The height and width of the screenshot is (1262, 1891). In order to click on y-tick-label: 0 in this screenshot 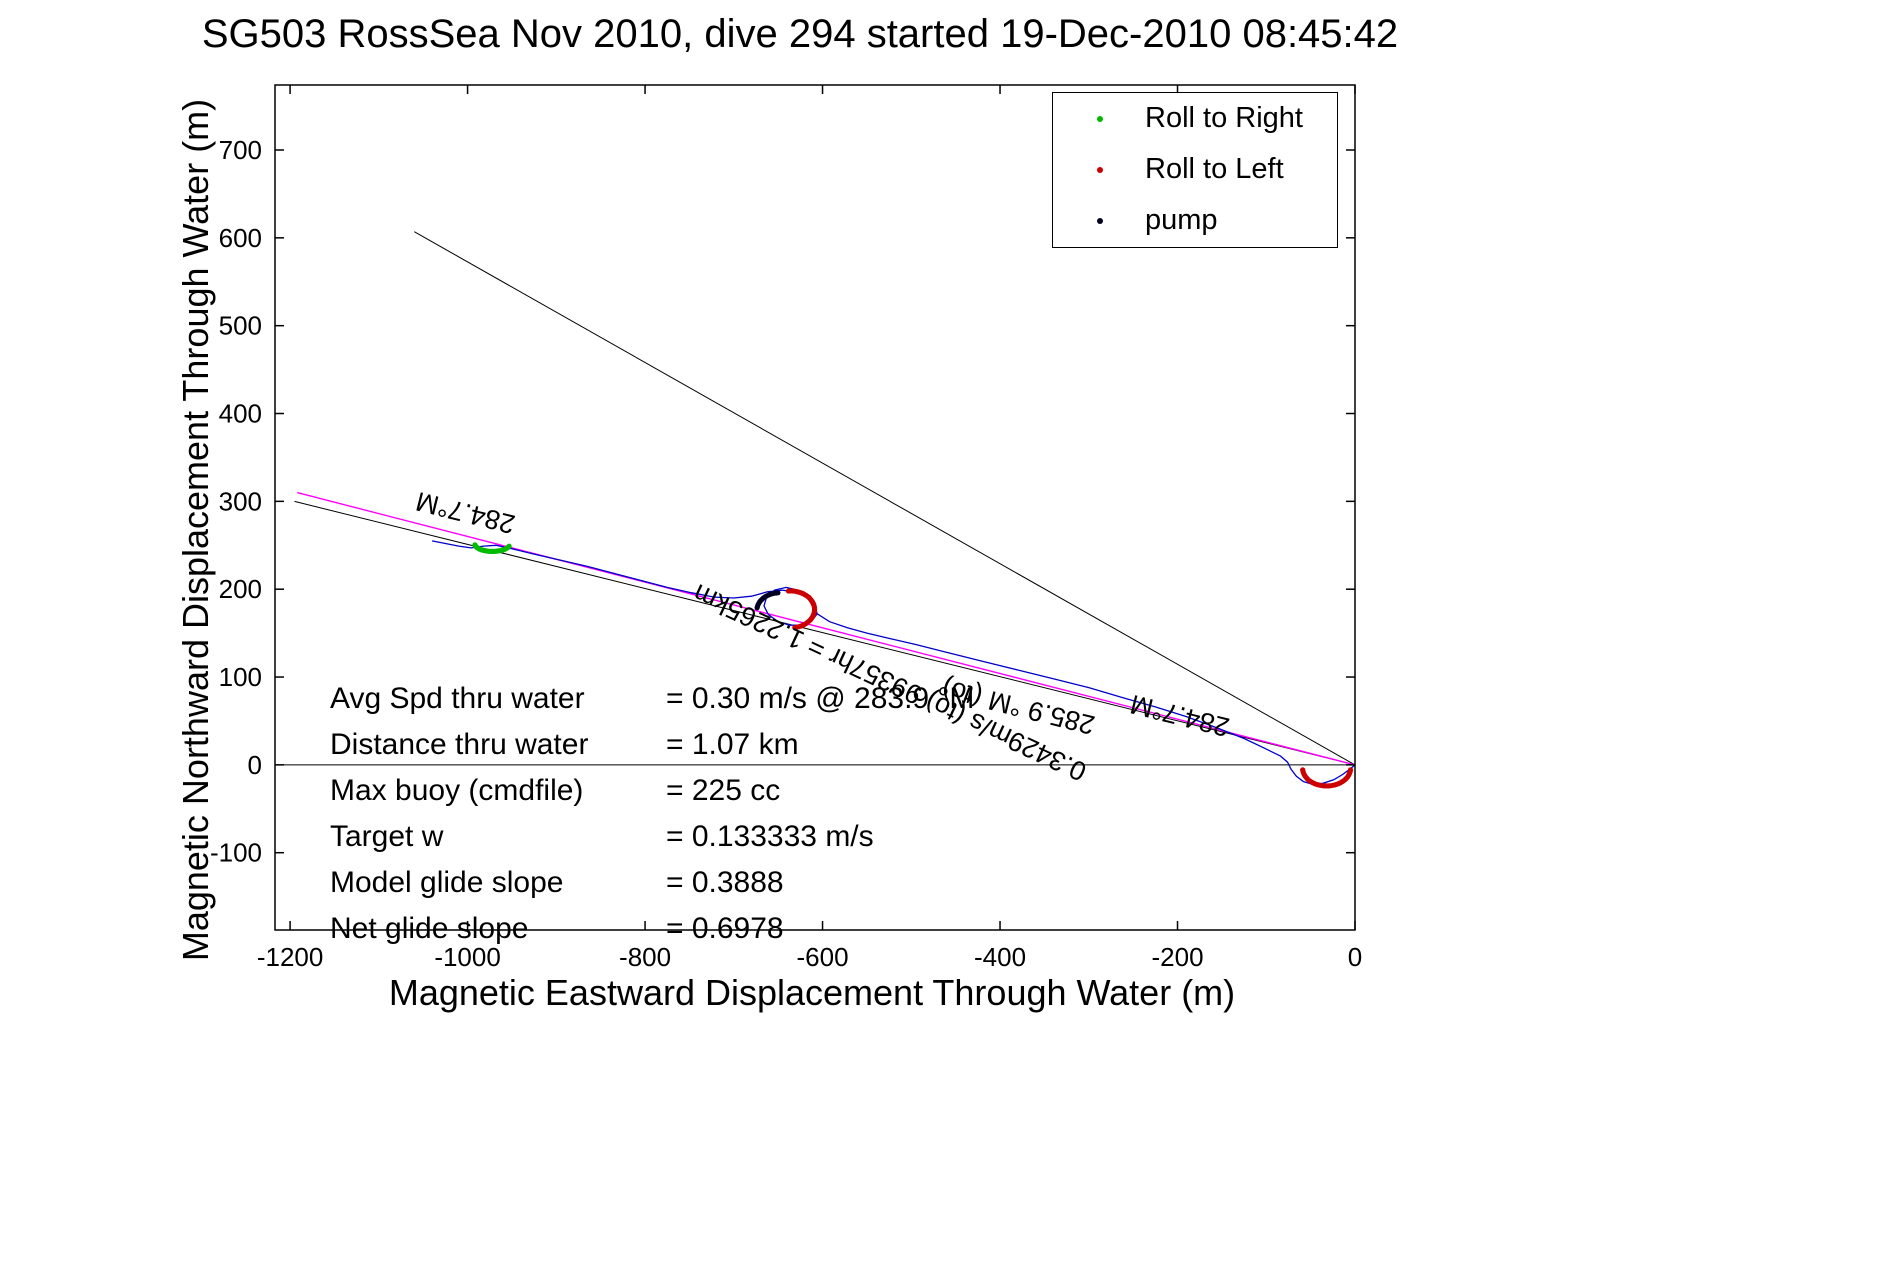, I will do `click(255, 765)`.